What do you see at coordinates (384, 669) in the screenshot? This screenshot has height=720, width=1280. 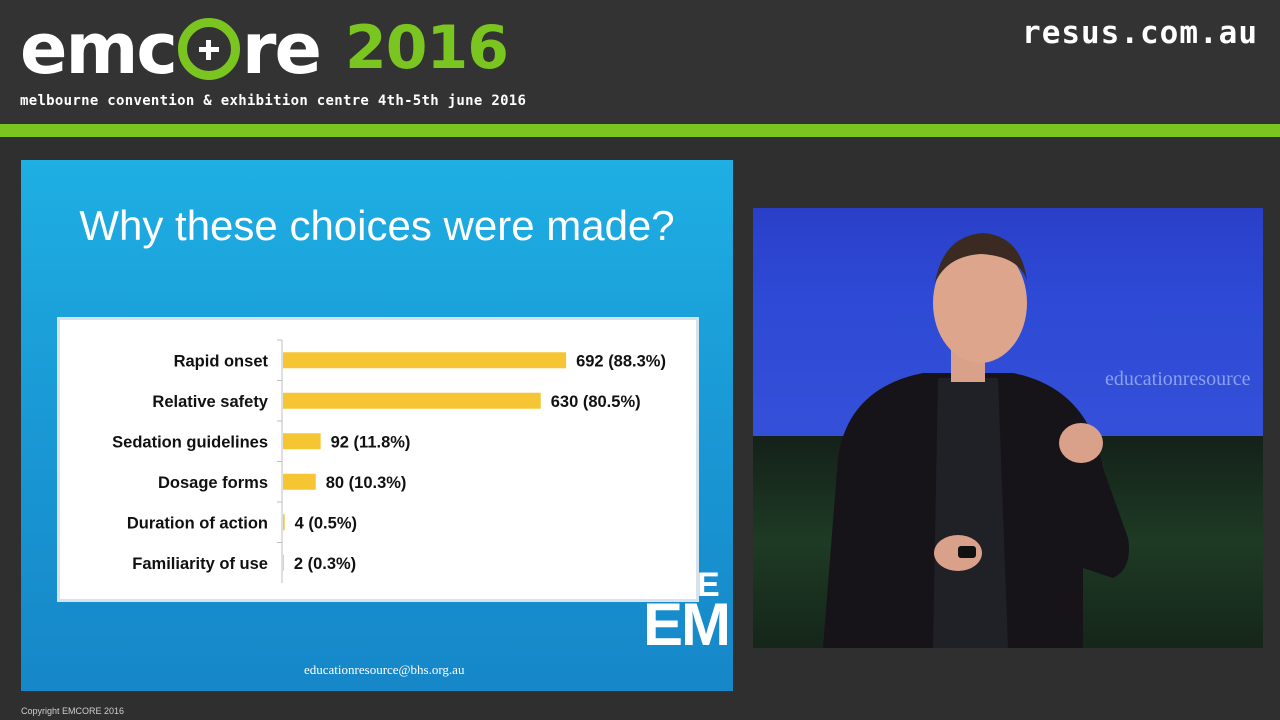 I see `slide-email: educationresource@bhs.org.au` at bounding box center [384, 669].